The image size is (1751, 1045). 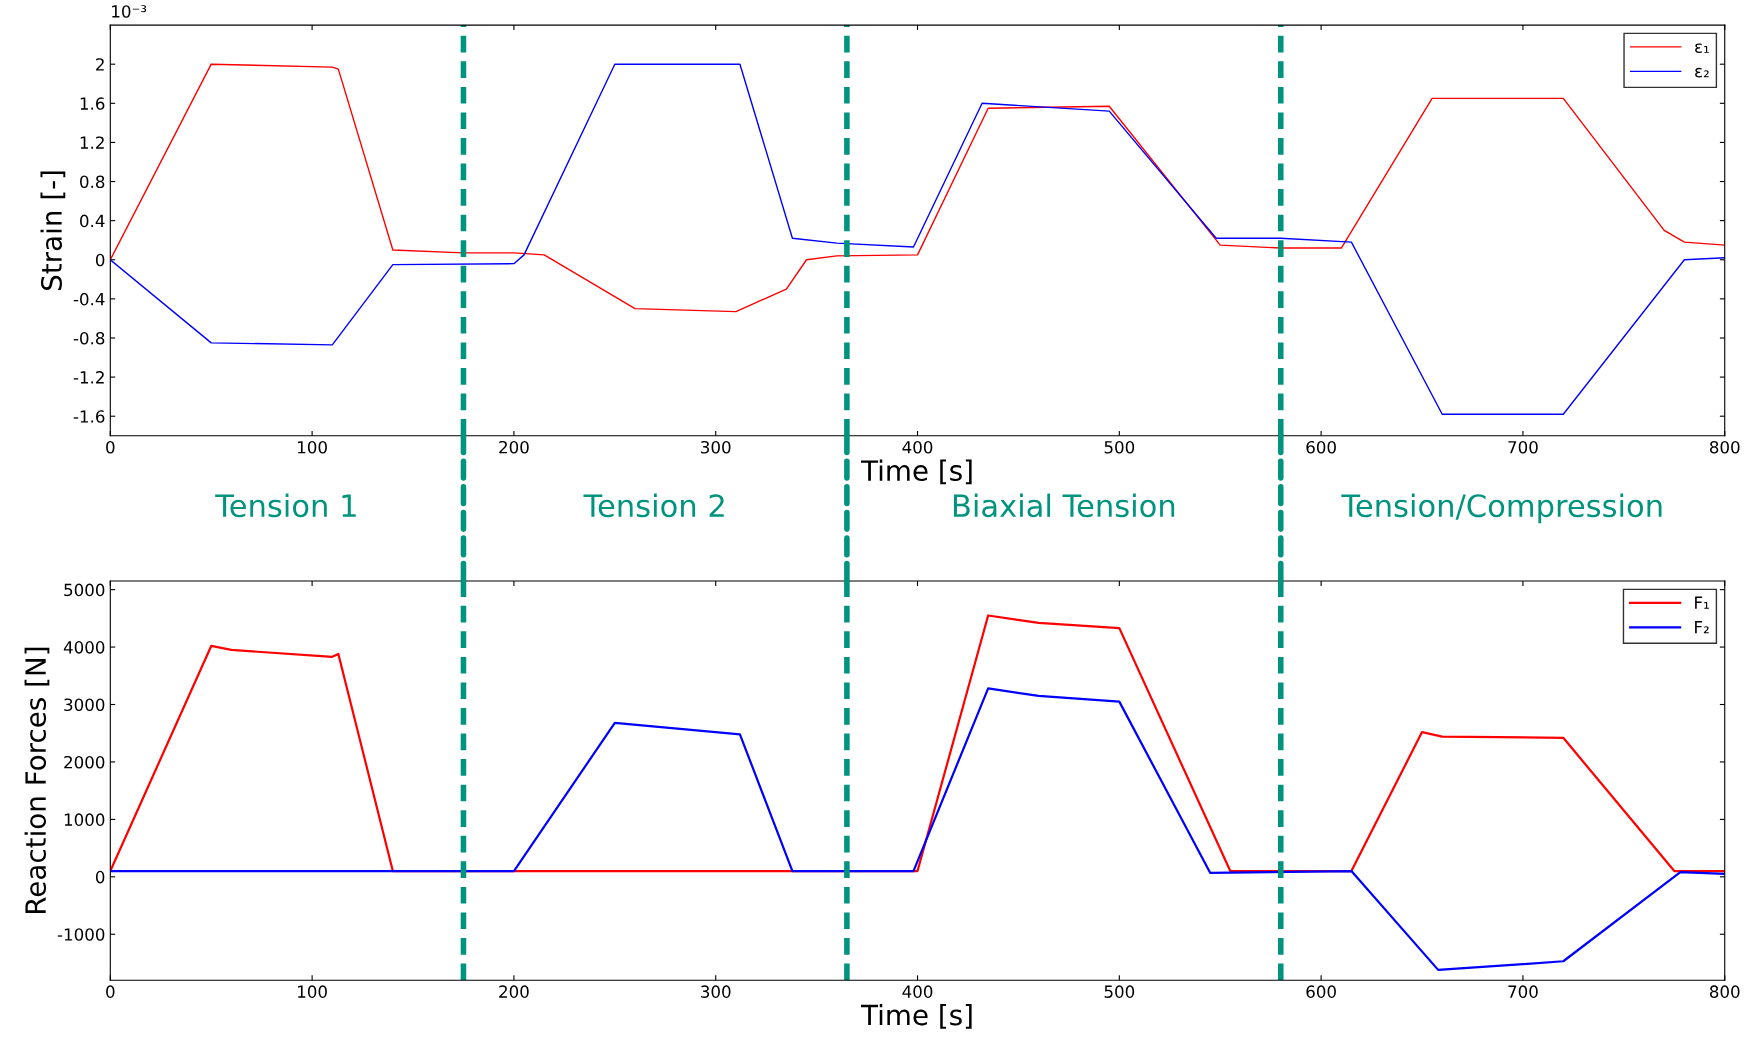 I want to click on y-tick-label: 2000, so click(x=84, y=762).